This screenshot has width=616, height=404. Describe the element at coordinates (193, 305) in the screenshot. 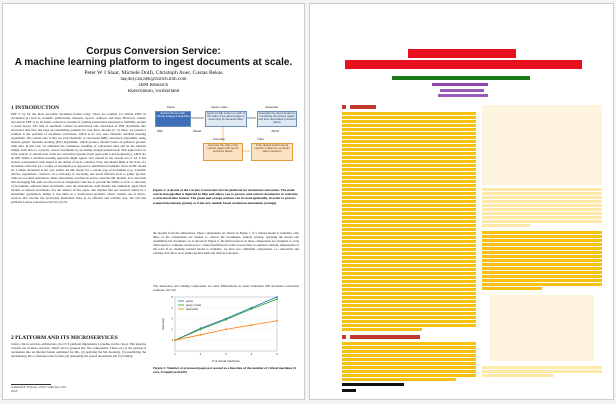

I see `fig2-legend-entry: apply model` at that location.